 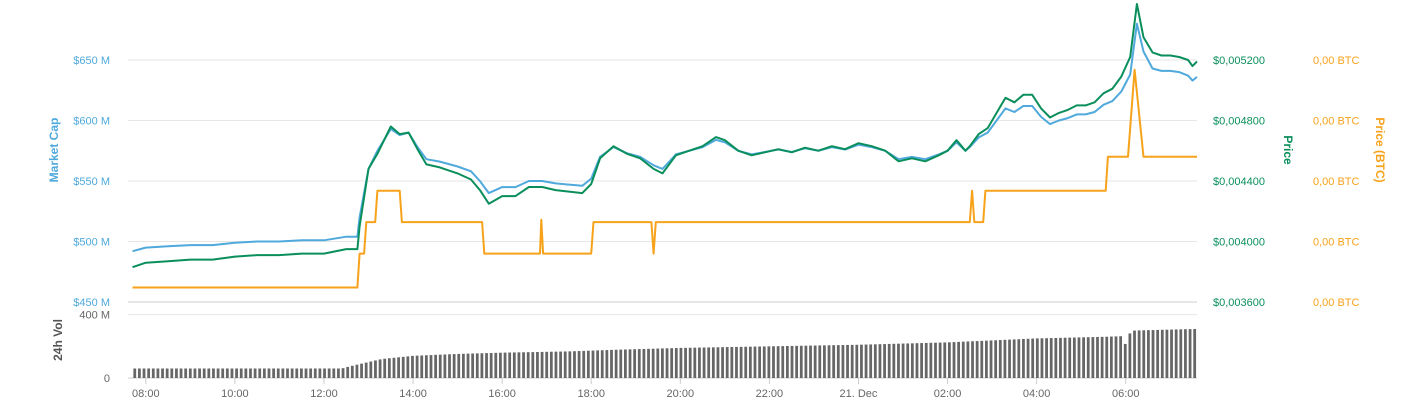 What do you see at coordinates (681, 394) in the screenshot?
I see `x-tick-label: 20:00` at bounding box center [681, 394].